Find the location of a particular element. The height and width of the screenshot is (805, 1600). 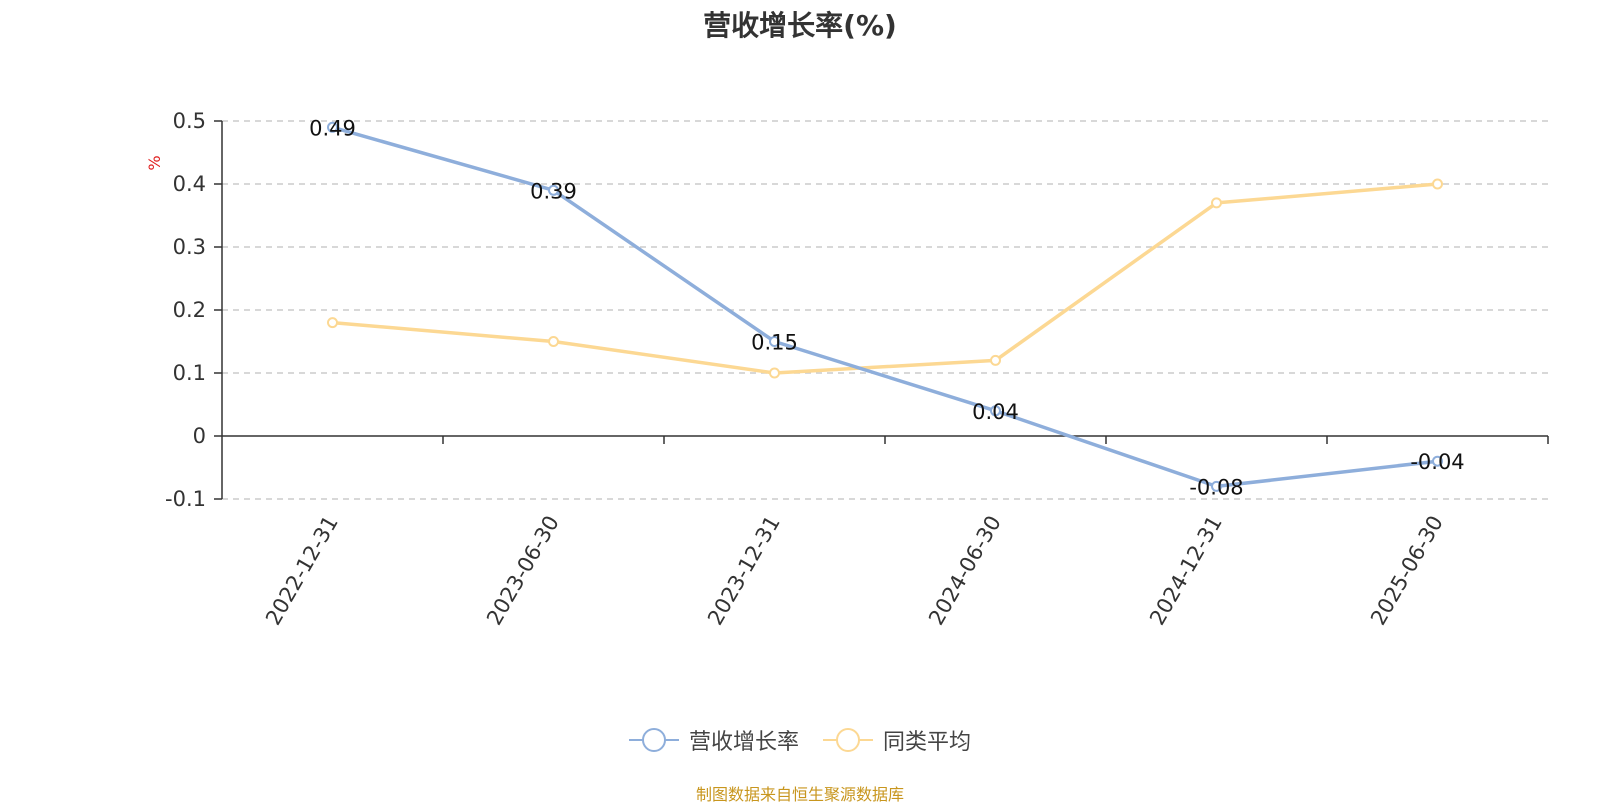

data-label-3: 0.04 is located at coordinates (995, 412).